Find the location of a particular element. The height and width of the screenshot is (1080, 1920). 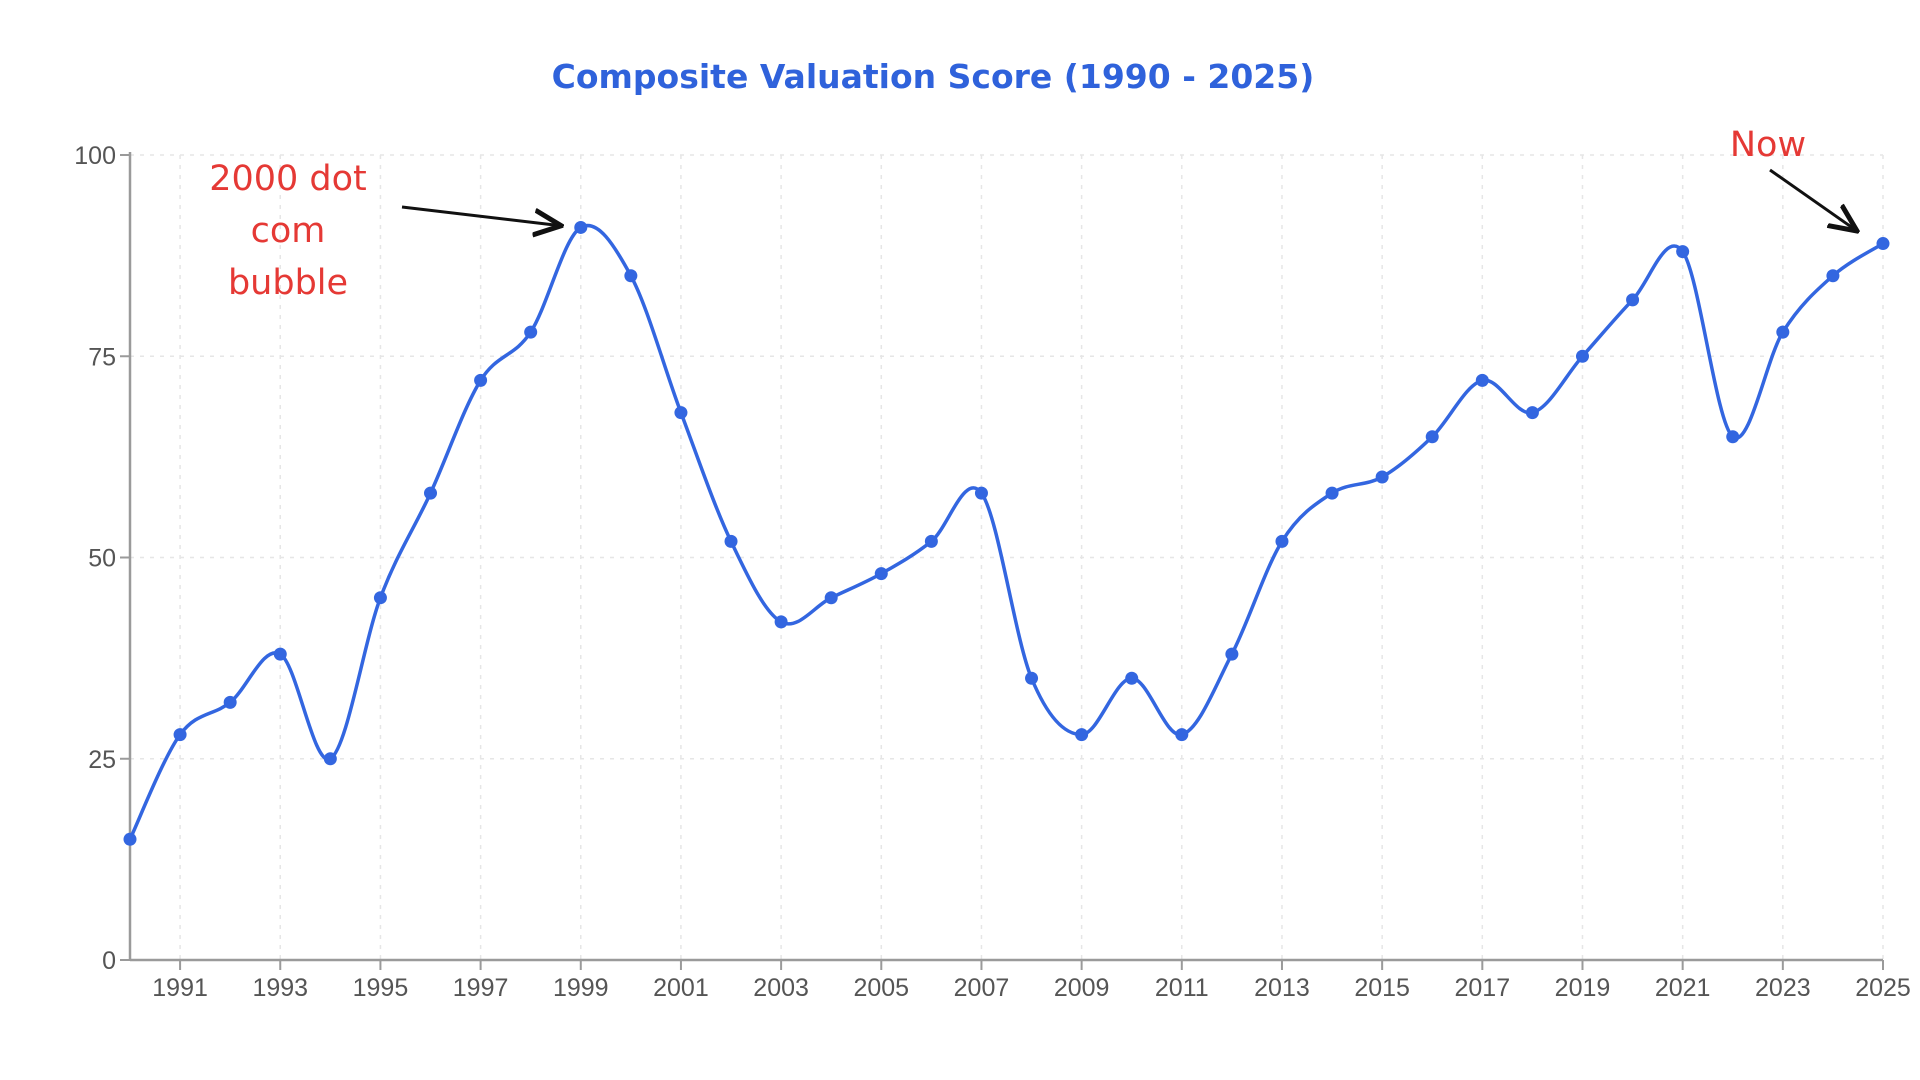

x-tick-label: 2009 is located at coordinates (1082, 988).